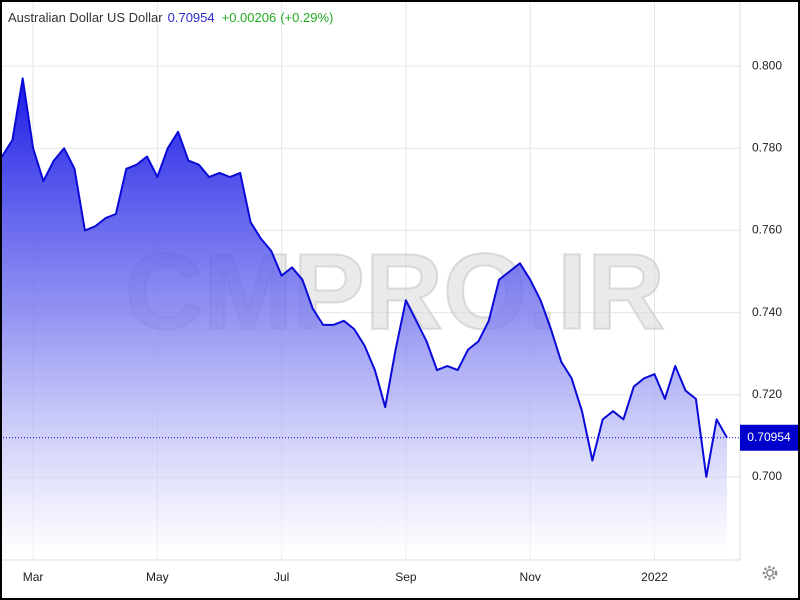  What do you see at coordinates (770, 573) in the screenshot?
I see `settings-icon` at bounding box center [770, 573].